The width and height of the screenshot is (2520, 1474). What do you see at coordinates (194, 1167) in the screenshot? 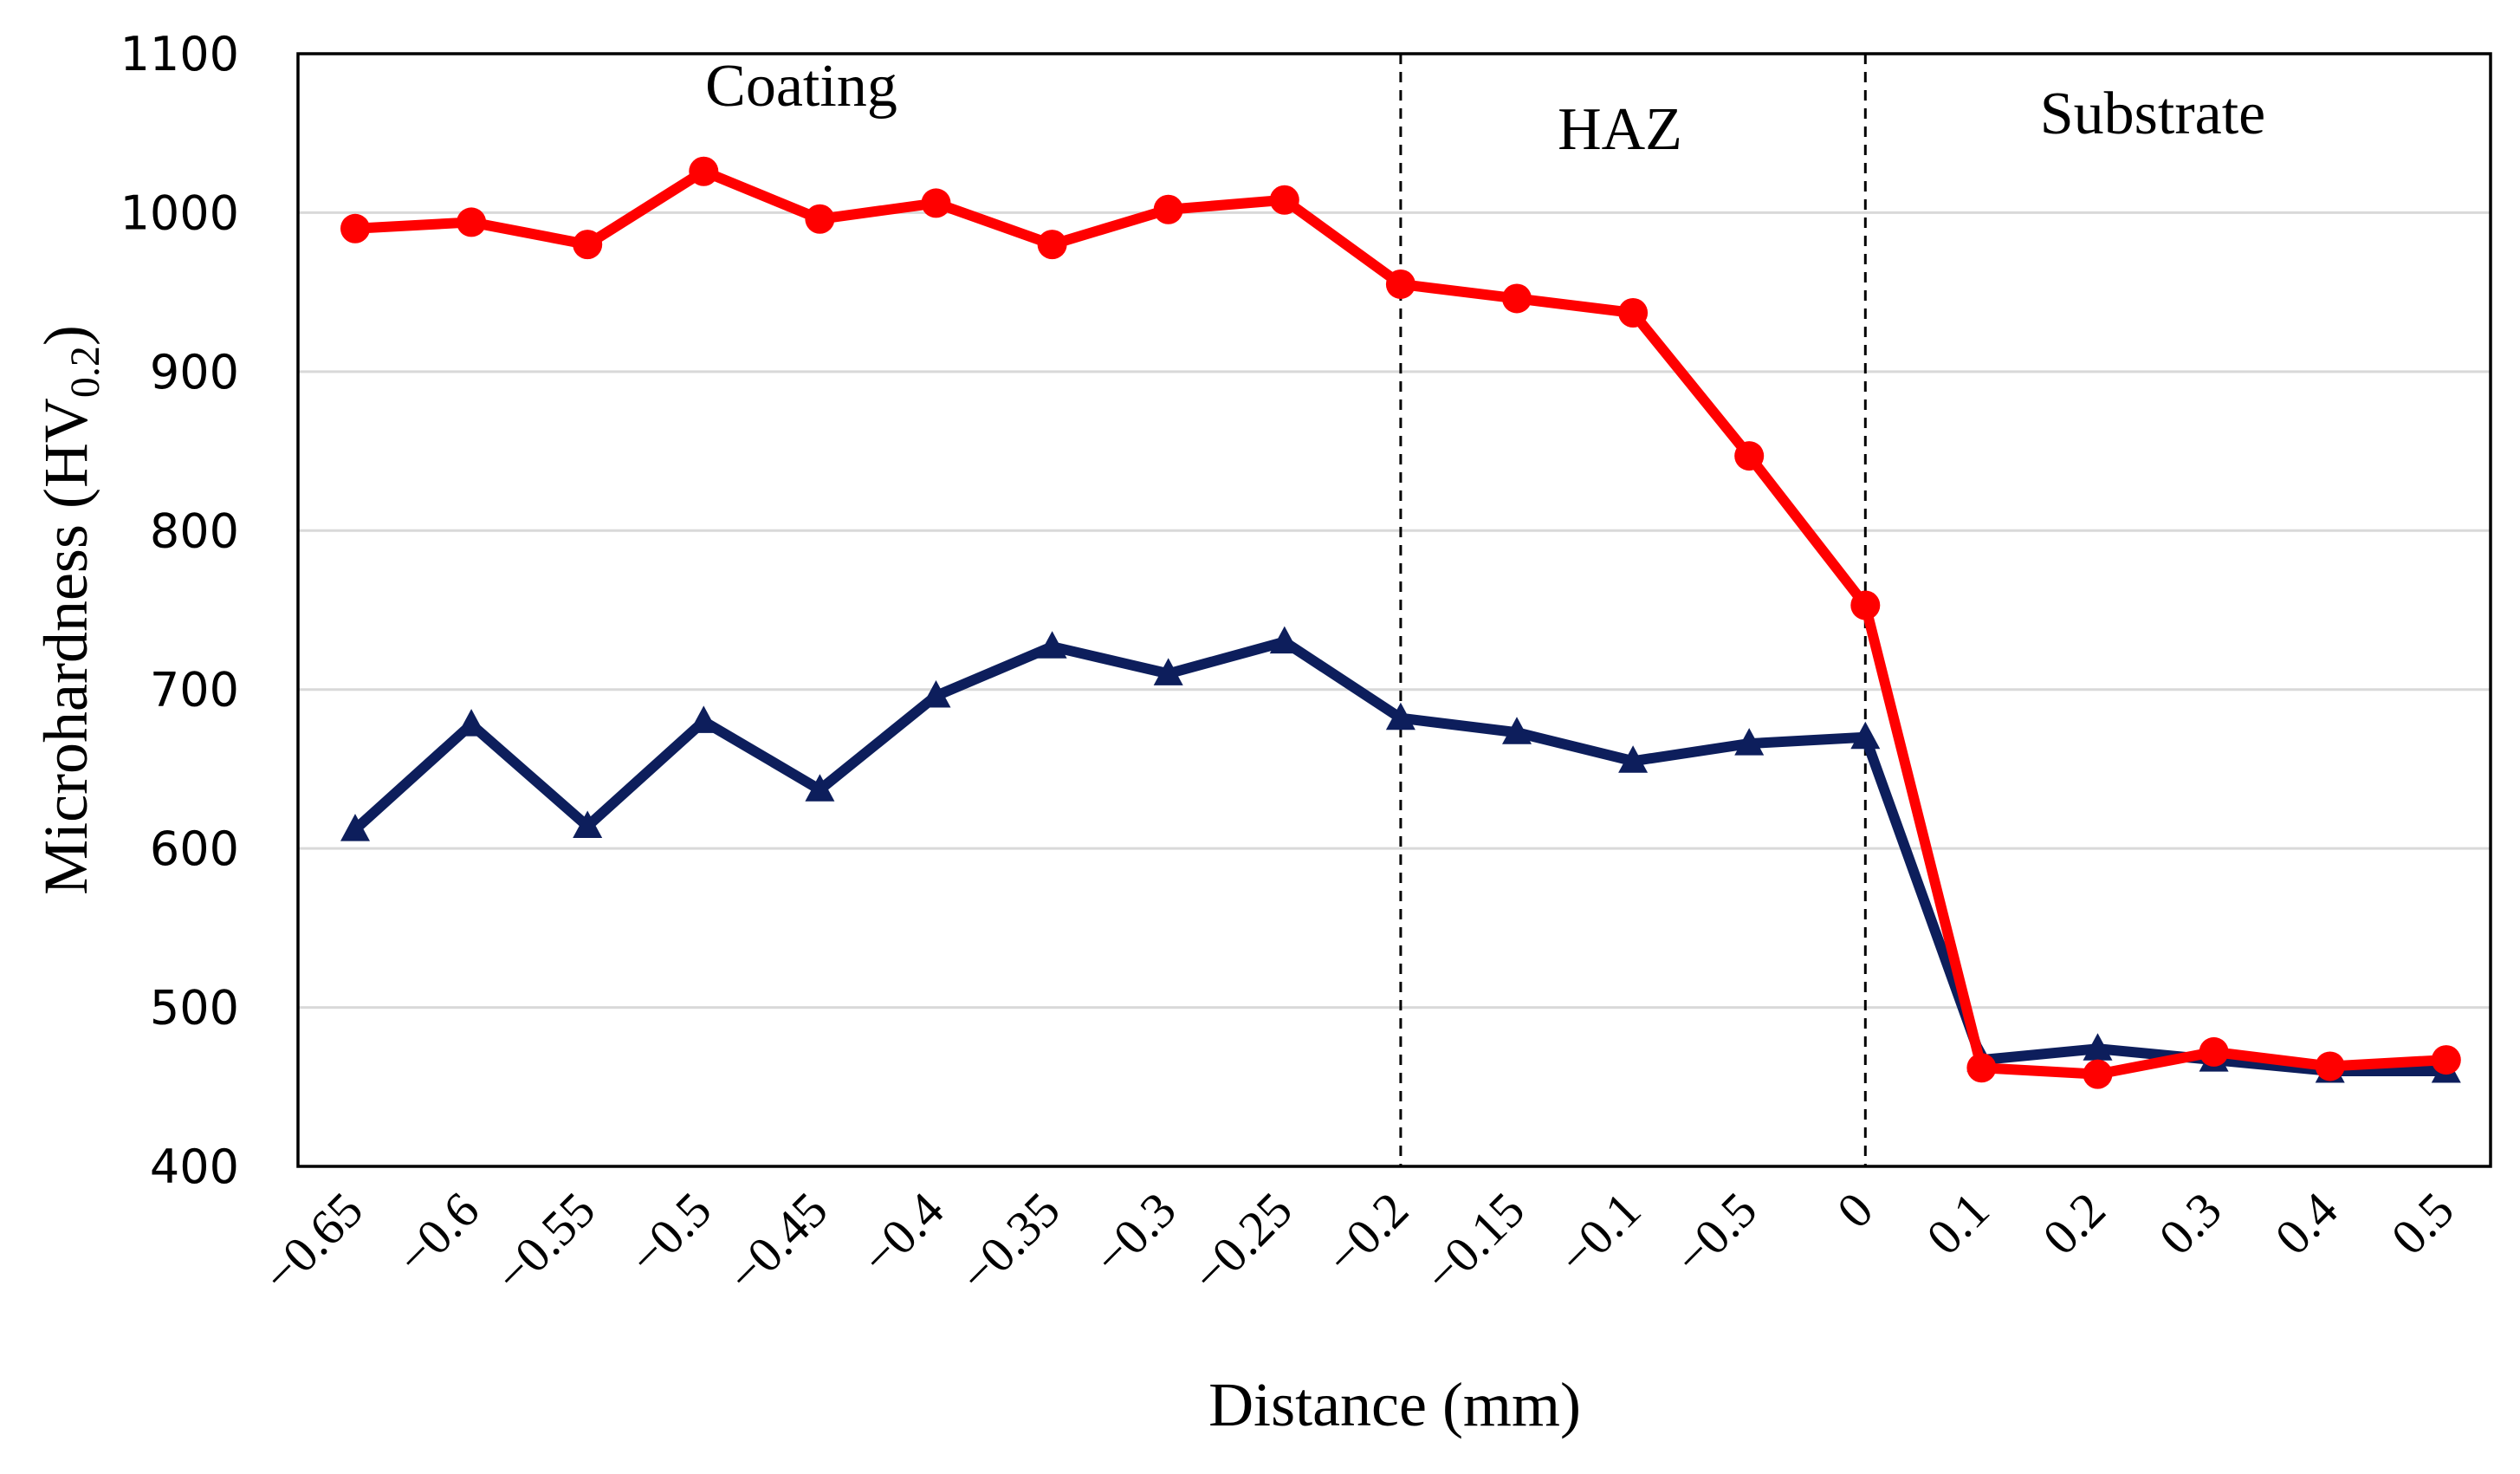
I see `y-tick-label: 400` at bounding box center [194, 1167].